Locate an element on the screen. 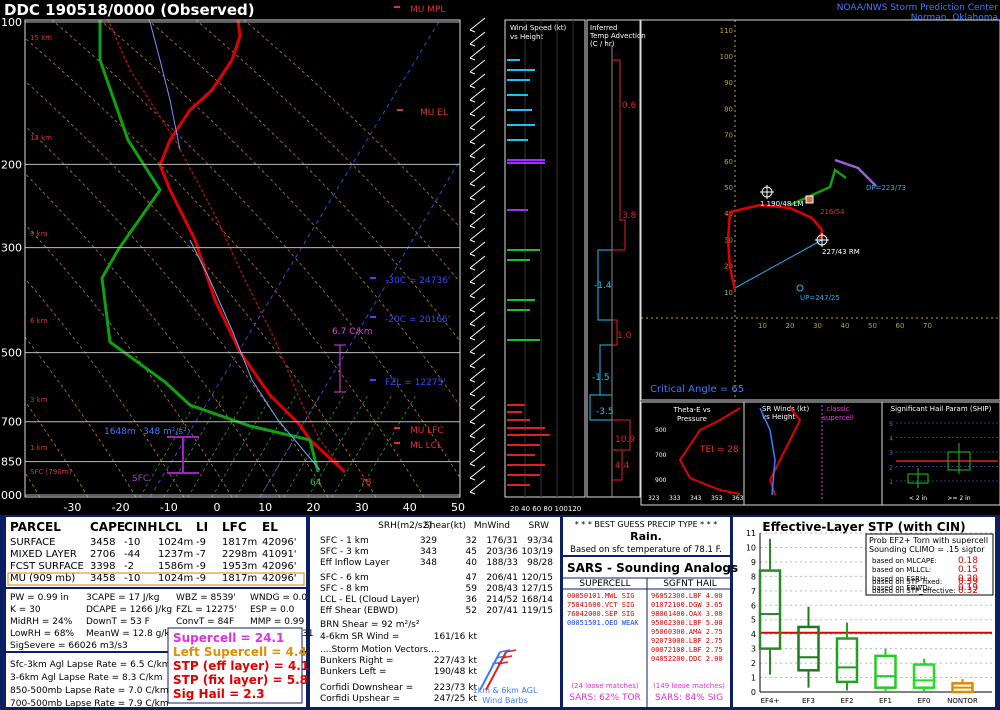 The height and width of the screenshot is (710, 1000). table-cell: -10 is located at coordinates (132, 578).